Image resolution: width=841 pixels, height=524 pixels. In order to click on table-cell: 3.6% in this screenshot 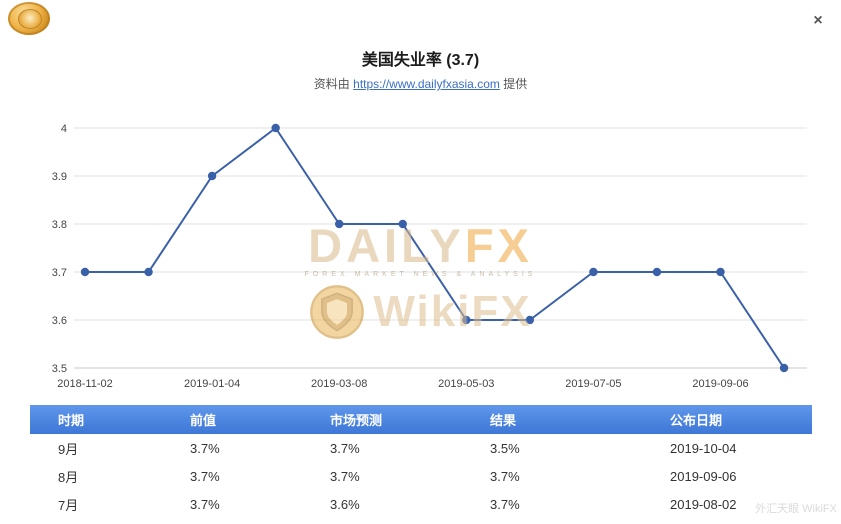, I will do `click(410, 504)`.